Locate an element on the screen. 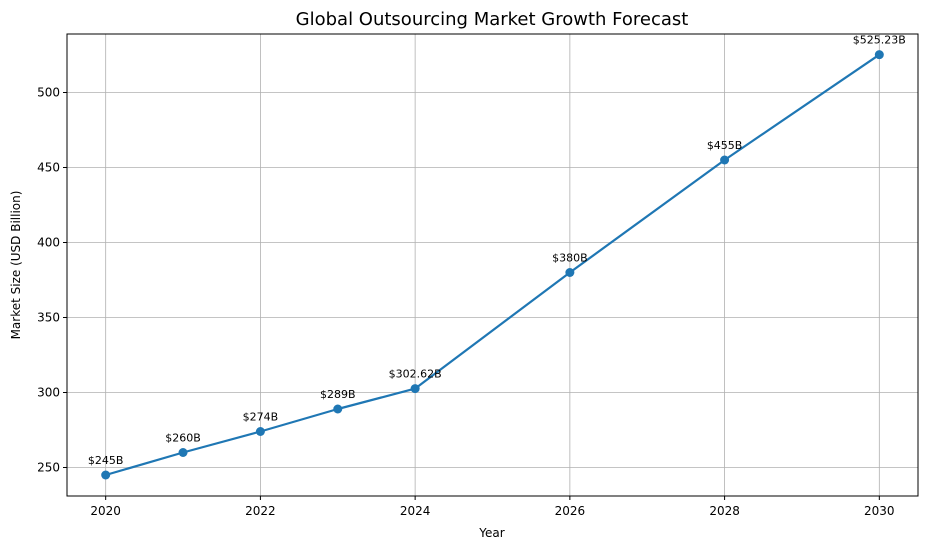 The image size is (928, 549). data-label: $525.23B is located at coordinates (879, 40).